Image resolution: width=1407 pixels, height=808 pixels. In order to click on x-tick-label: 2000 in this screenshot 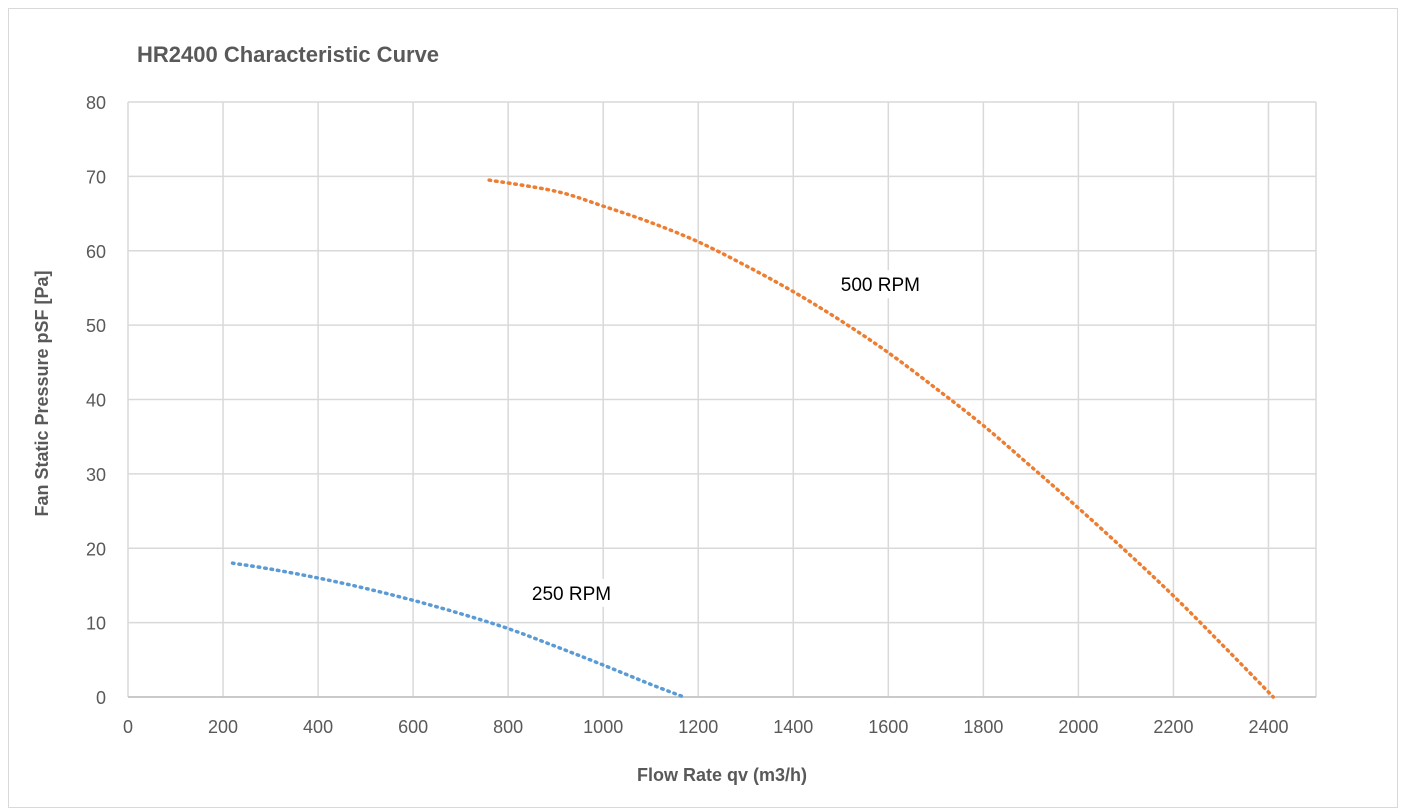, I will do `click(1078, 727)`.